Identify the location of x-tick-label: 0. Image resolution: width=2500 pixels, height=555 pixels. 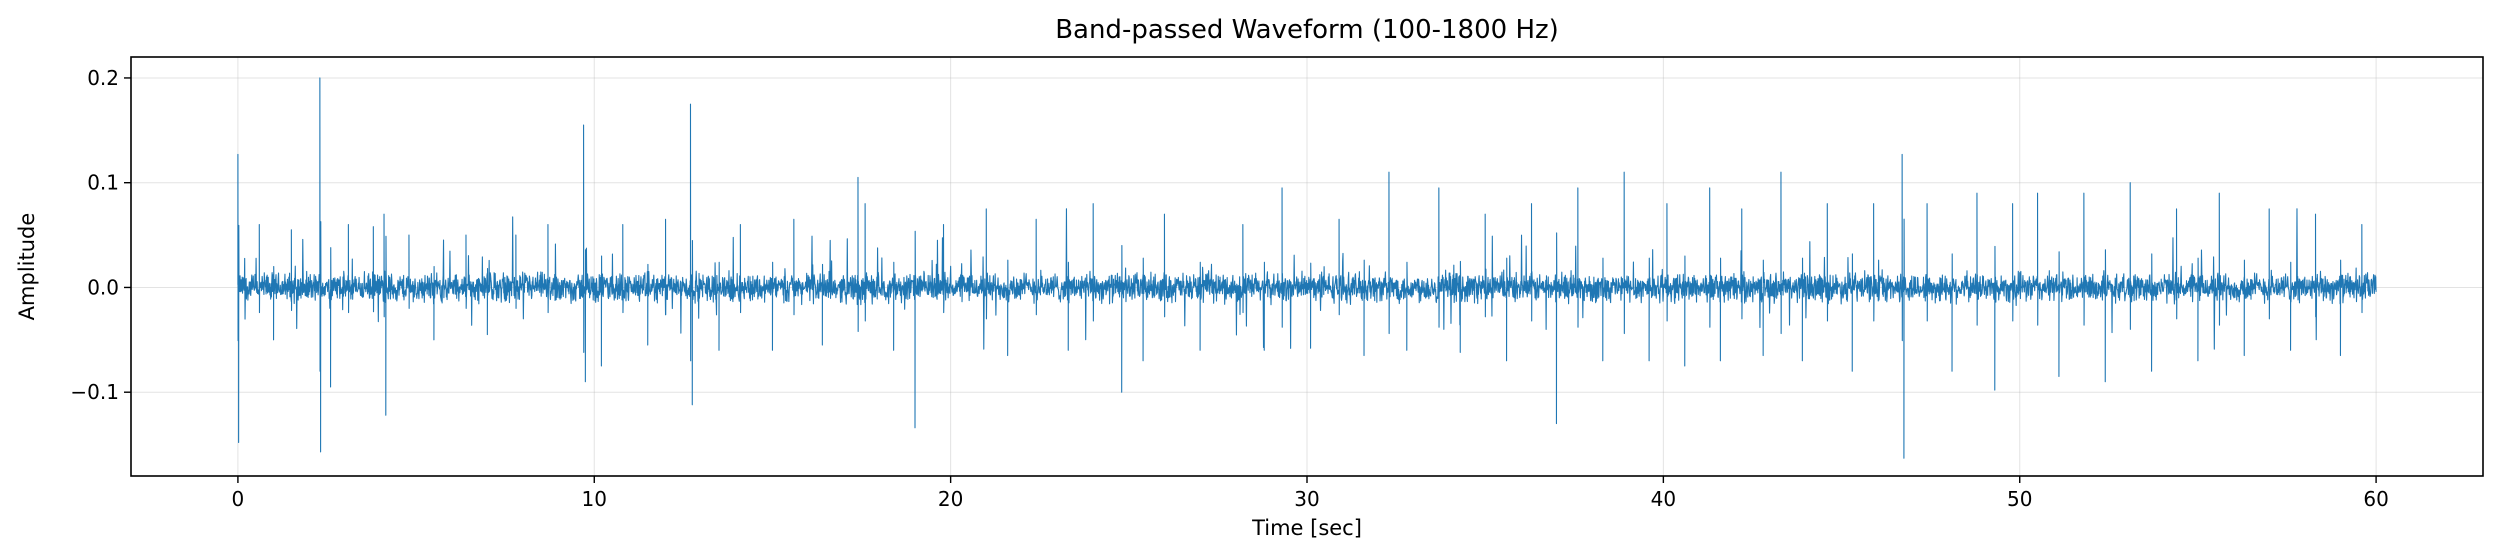
(238, 499).